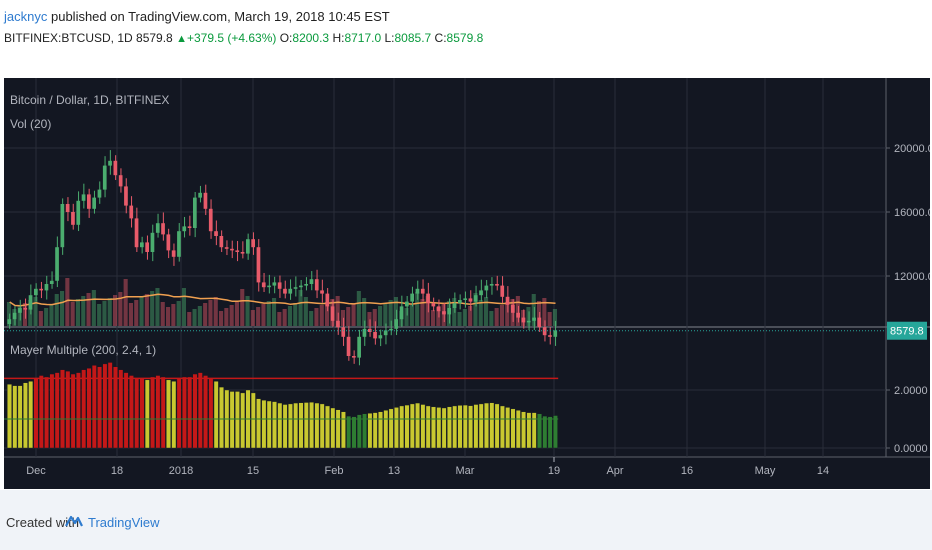 The image size is (932, 550). Describe the element at coordinates (231, 38) in the screenshot. I see `price-change: +379.5 (+4.63%)` at that location.